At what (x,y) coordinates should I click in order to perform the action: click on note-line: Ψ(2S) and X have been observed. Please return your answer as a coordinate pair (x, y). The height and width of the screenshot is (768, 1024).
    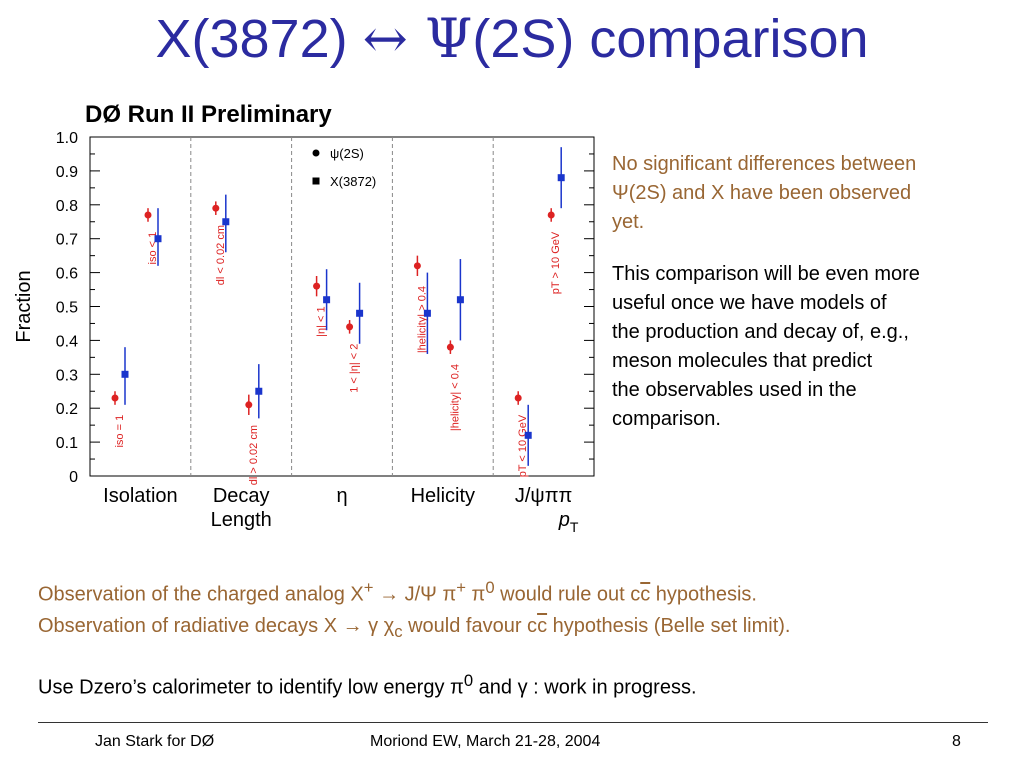
    Looking at the image, I should click on (762, 193).